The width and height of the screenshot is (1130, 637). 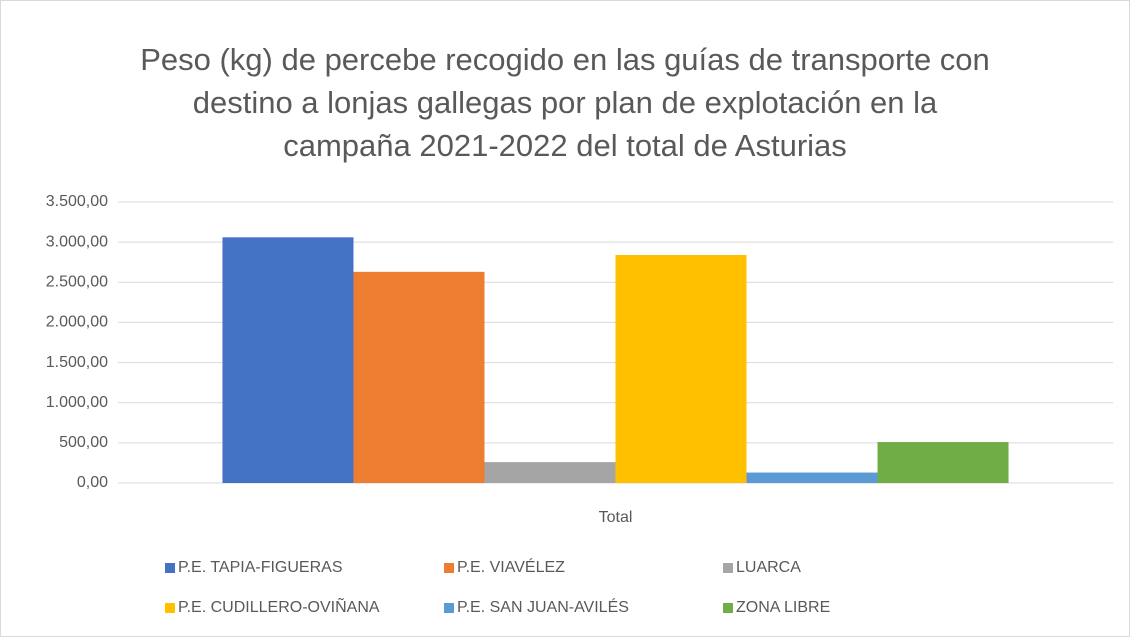 I want to click on legend-label: LUARCA, so click(x=768, y=567).